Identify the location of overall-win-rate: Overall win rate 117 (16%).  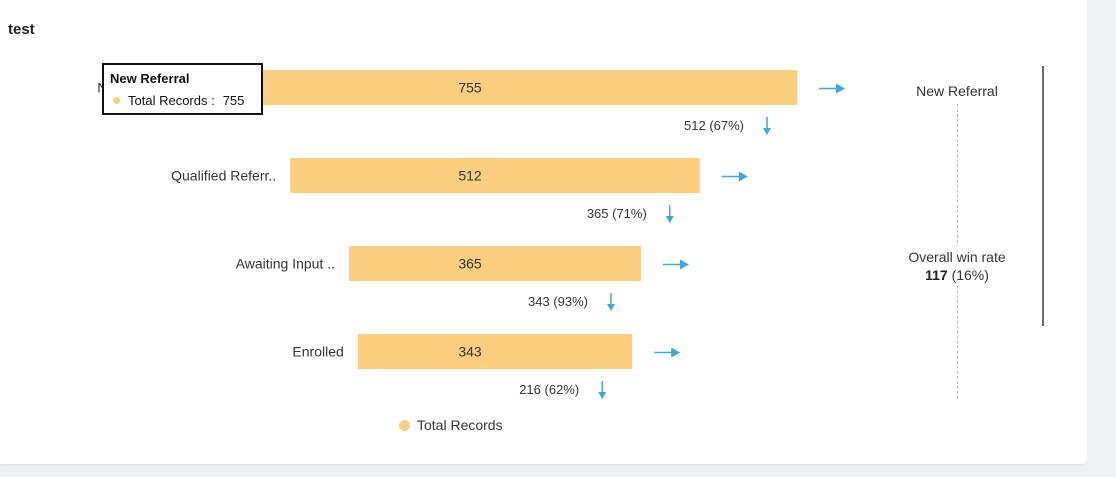
(957, 266).